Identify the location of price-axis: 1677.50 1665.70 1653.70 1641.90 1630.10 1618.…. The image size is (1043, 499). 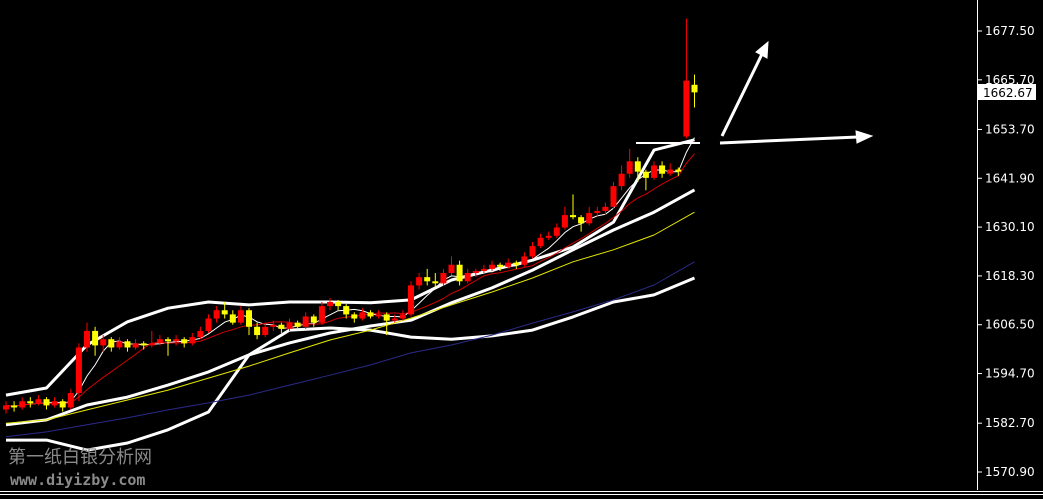
(1006, 251).